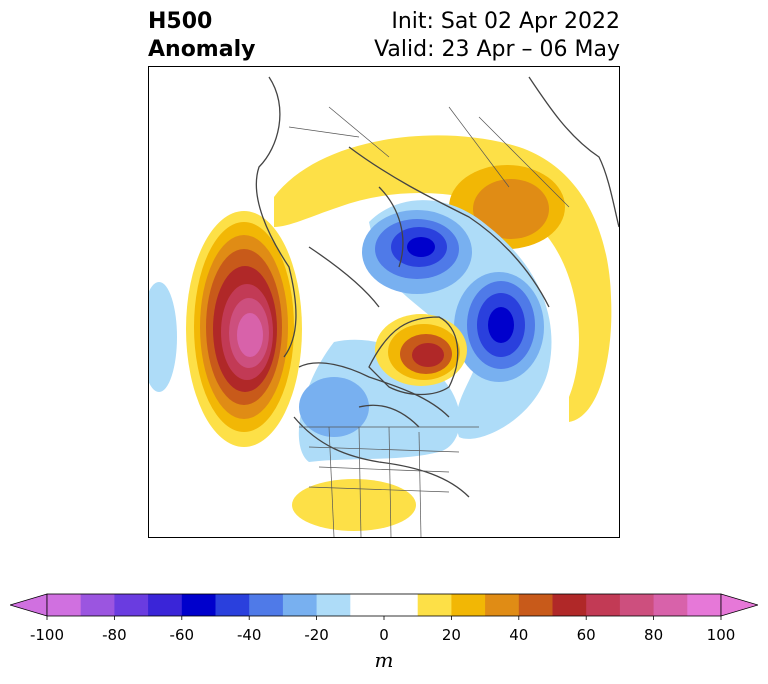  Describe the element at coordinates (202, 49) in the screenshot. I see `title-field: Anomaly` at that location.